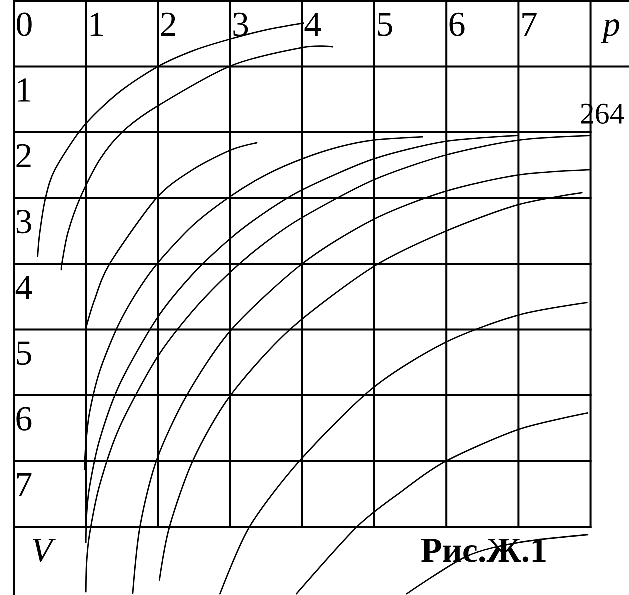 The height and width of the screenshot is (595, 629). Describe the element at coordinates (24, 419) in the screenshot. I see `y-tick-label: 6` at that location.